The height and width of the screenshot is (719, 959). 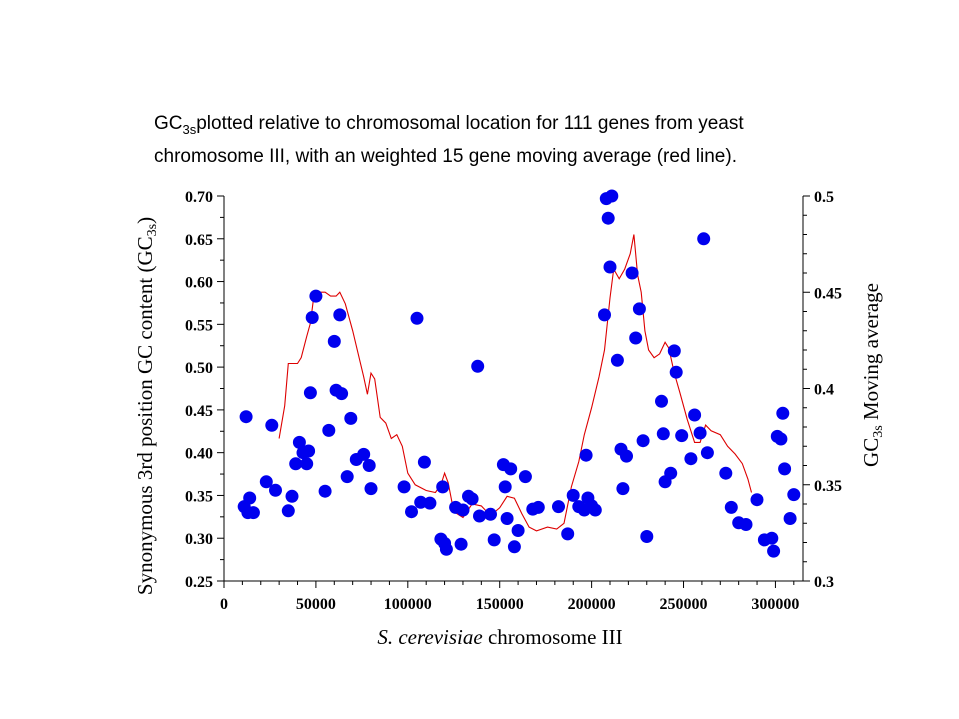 I want to click on y-axis-left-title-close: ), so click(x=145, y=220).